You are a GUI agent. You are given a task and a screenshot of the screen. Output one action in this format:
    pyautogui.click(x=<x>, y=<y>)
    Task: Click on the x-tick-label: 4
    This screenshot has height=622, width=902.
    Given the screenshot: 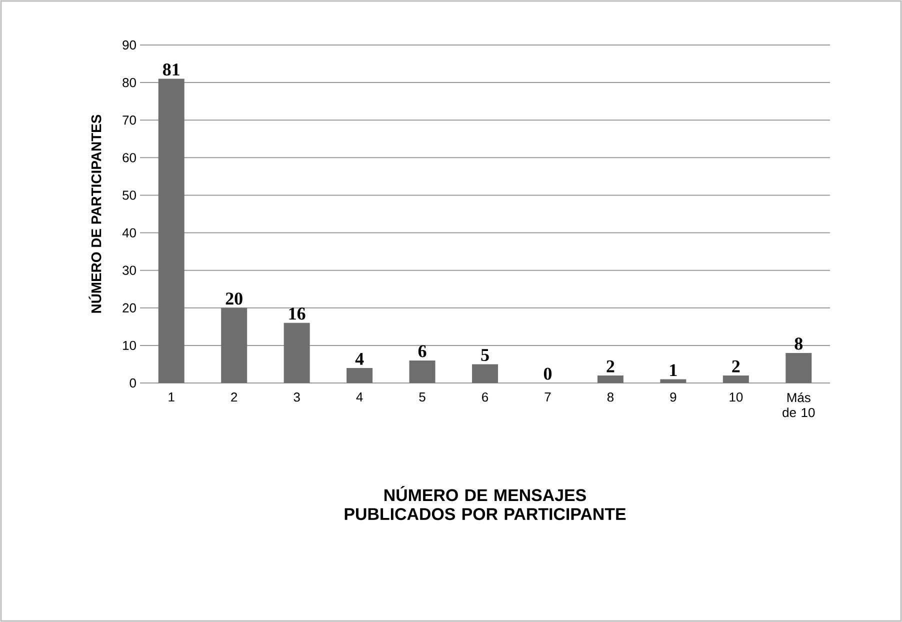 What is the action you would take?
    pyautogui.click(x=359, y=397)
    